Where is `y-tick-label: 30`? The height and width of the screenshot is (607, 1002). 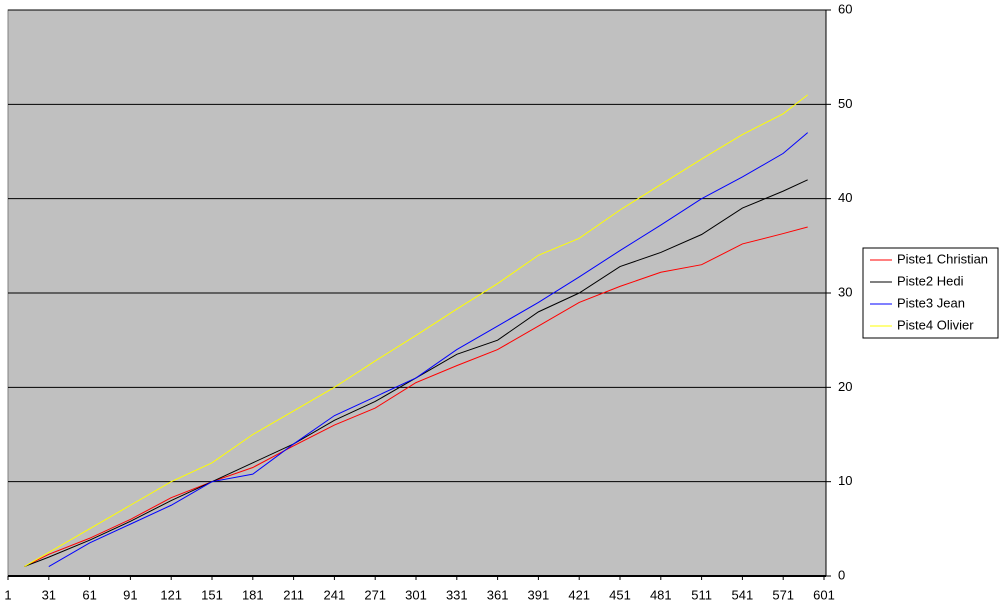 y-tick-label: 30 is located at coordinates (845, 291).